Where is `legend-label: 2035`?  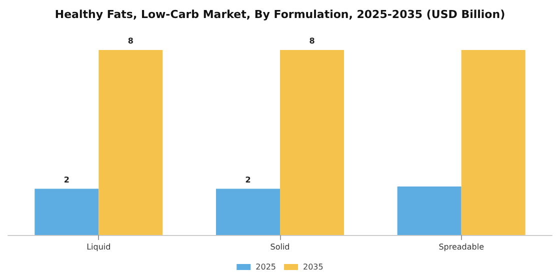
legend-label: 2035 is located at coordinates (313, 267).